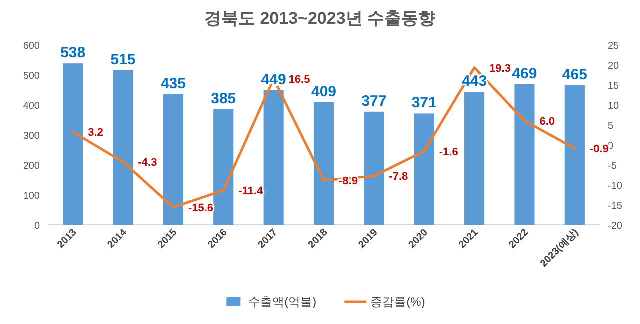 The height and width of the screenshot is (324, 640). I want to click on data-label: 465, so click(575, 75).